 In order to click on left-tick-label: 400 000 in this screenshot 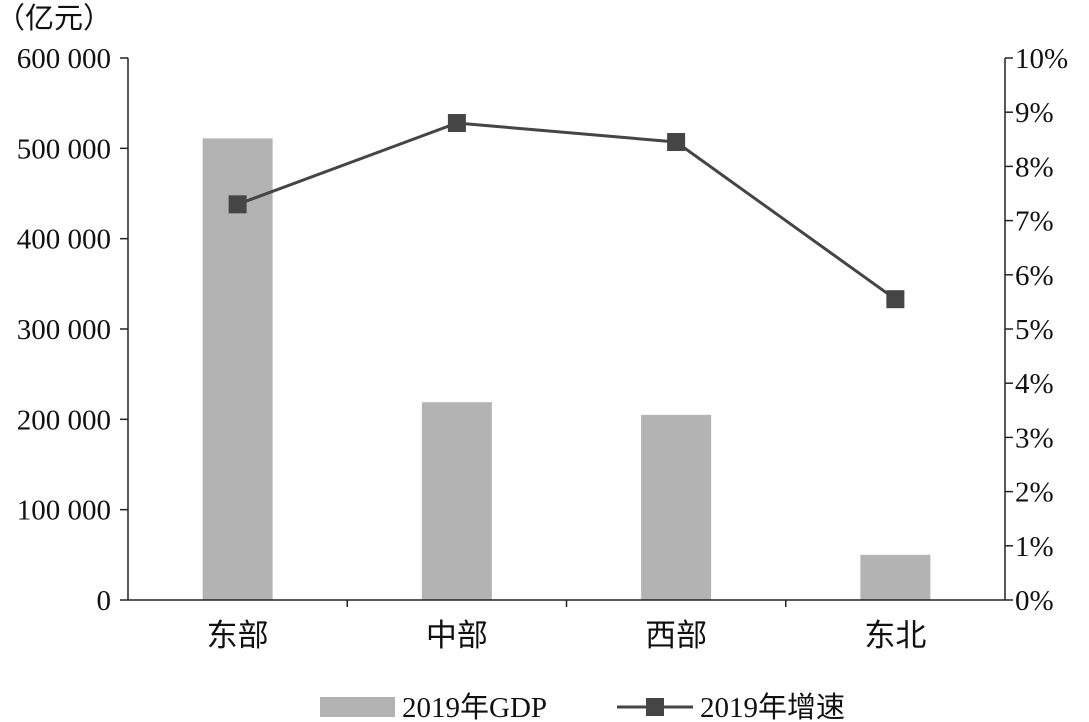, I will do `click(64, 240)`.